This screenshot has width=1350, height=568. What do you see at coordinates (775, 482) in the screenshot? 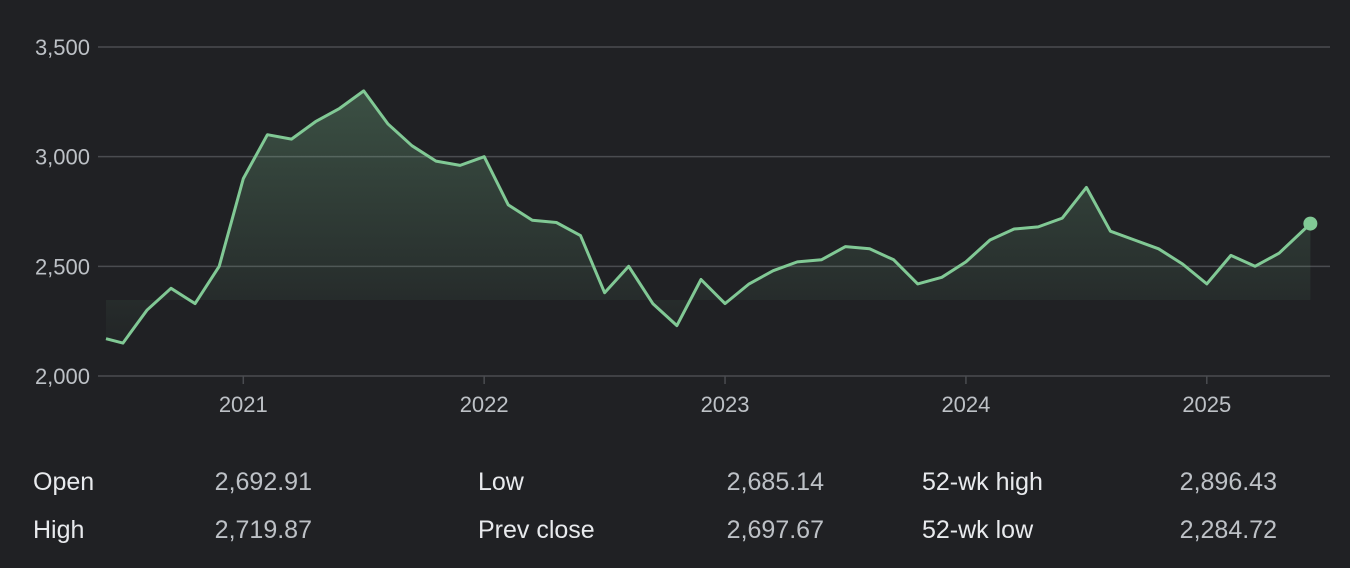
I see `stat-value-low: 2,685.14` at bounding box center [775, 482].